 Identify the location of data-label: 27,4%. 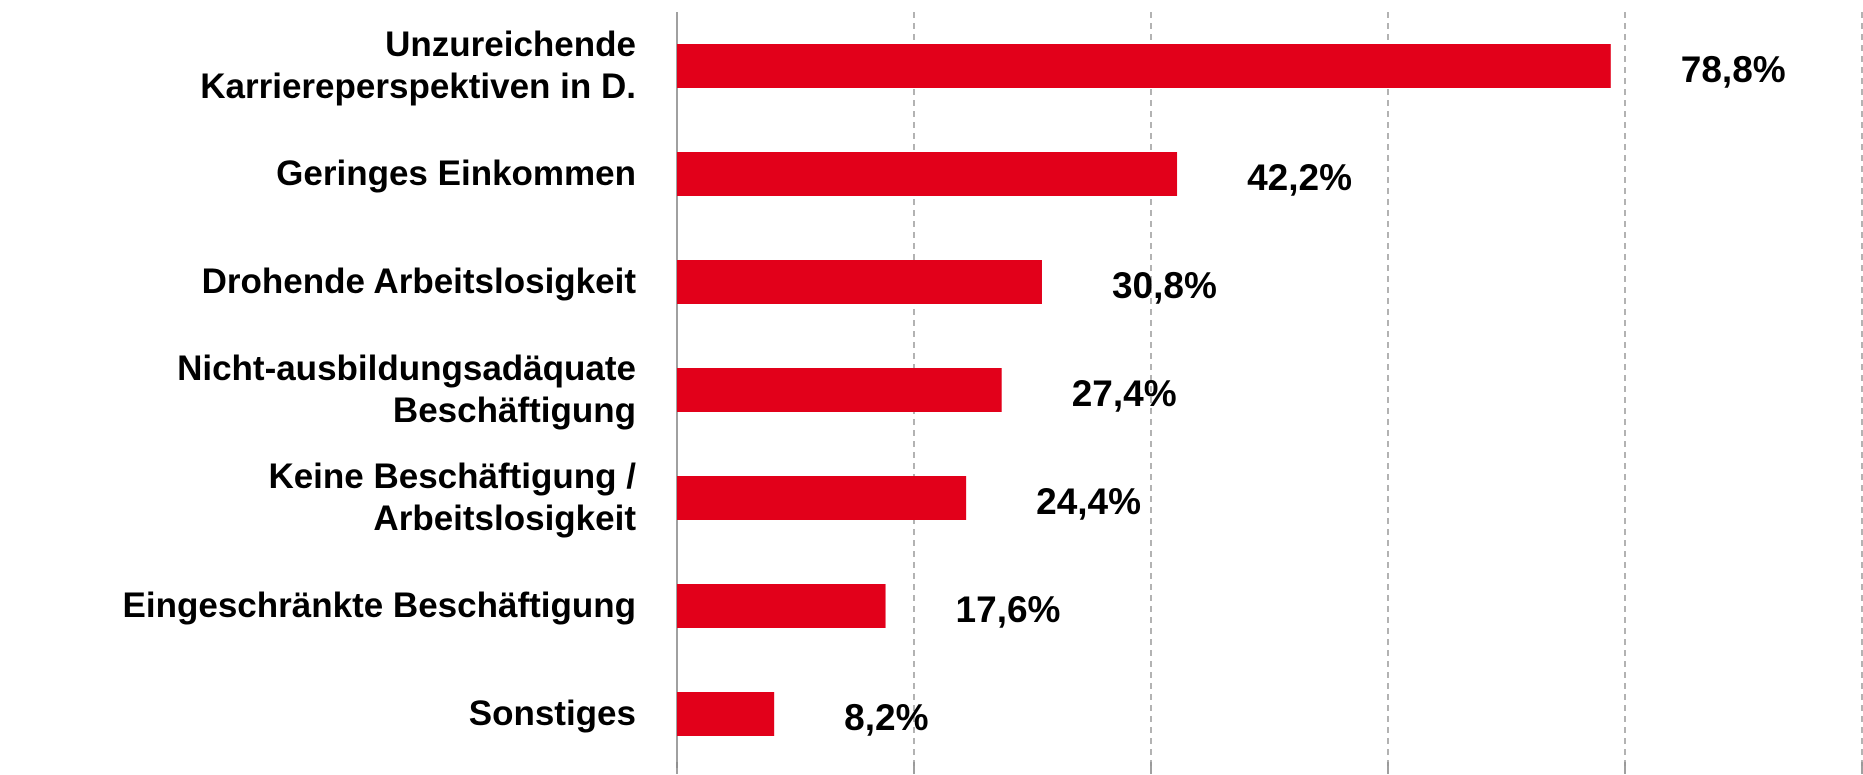
(1124, 393).